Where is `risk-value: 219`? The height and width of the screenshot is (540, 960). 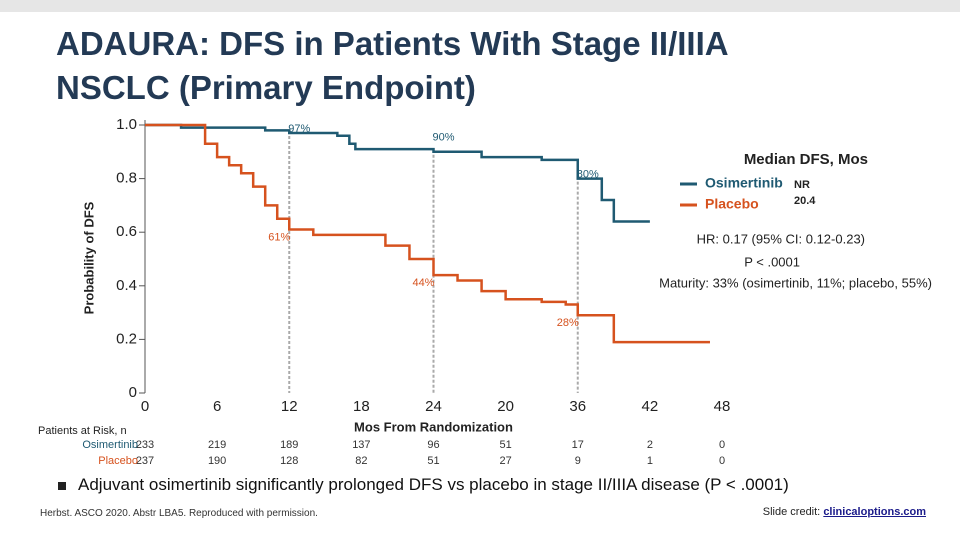
risk-value: 219 is located at coordinates (217, 445).